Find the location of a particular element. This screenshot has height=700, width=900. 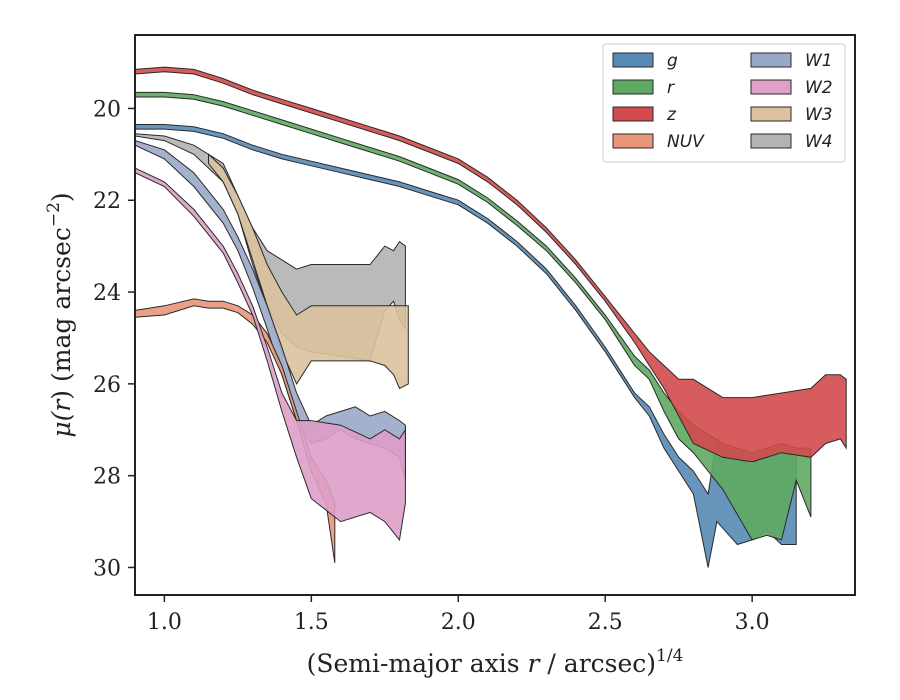

legend: grz NUV W1 W2 W3 W4 is located at coordinates (724, 103).